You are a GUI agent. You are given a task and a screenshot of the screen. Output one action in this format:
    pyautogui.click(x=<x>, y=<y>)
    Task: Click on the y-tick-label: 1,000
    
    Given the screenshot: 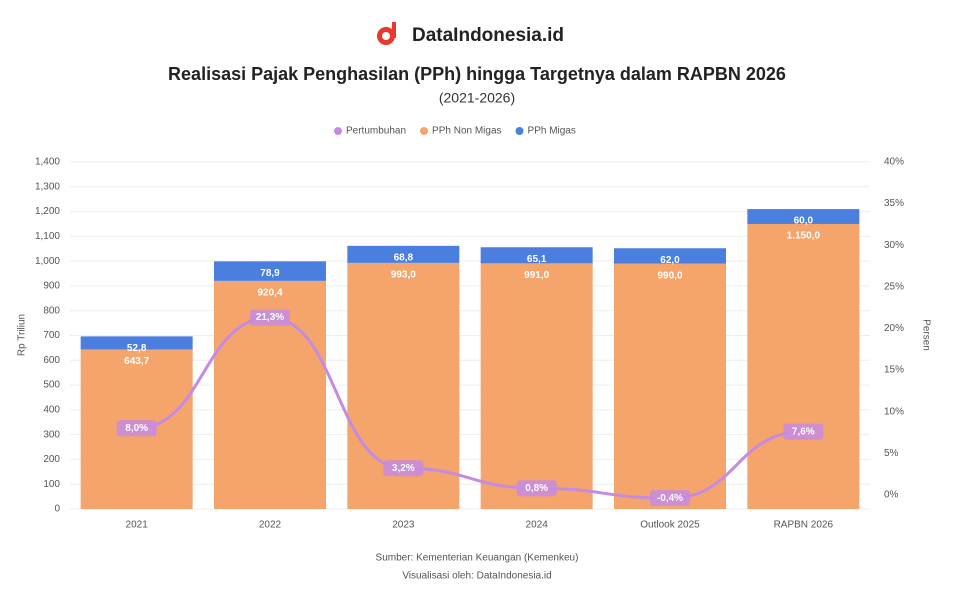 What is the action you would take?
    pyautogui.click(x=47, y=261)
    